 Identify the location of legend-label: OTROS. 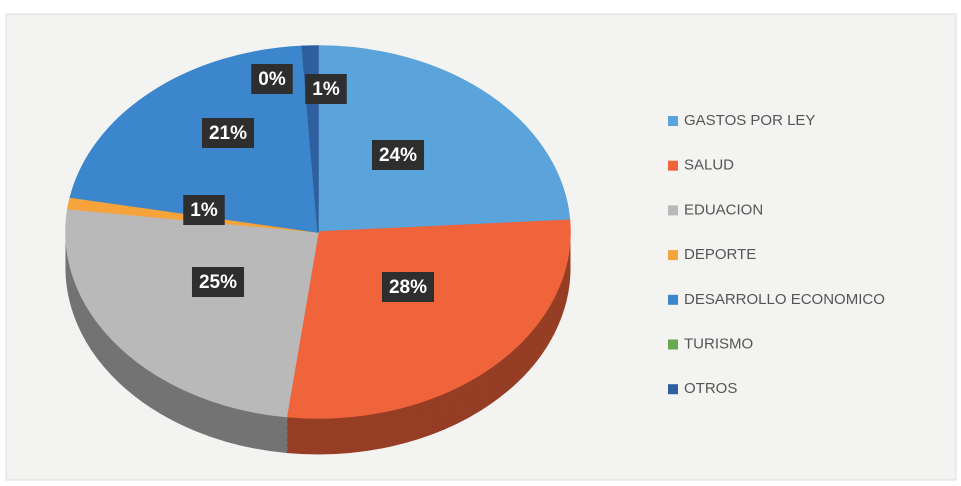
(710, 388).